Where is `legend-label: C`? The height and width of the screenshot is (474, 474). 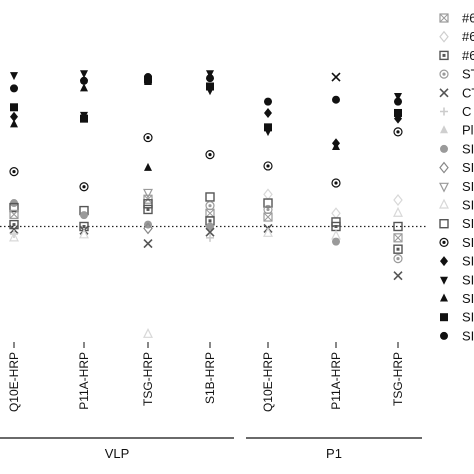
legend-label: C is located at coordinates (466, 111).